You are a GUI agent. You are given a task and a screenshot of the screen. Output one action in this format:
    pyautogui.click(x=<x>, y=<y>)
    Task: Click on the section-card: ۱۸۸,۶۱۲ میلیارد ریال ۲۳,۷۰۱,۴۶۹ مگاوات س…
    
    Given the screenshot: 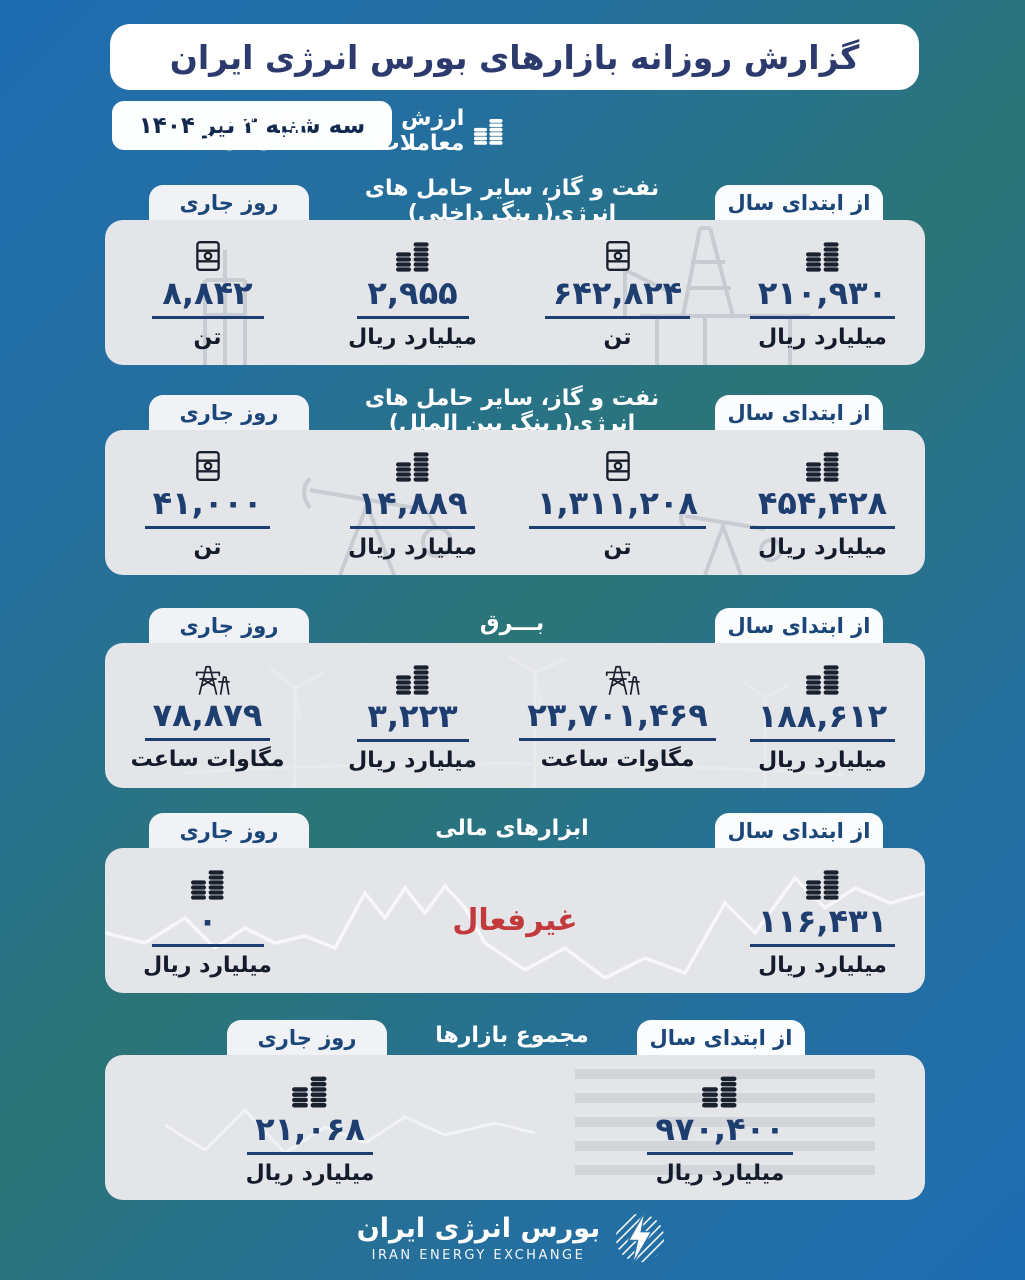 What is the action you would take?
    pyautogui.click(x=515, y=715)
    